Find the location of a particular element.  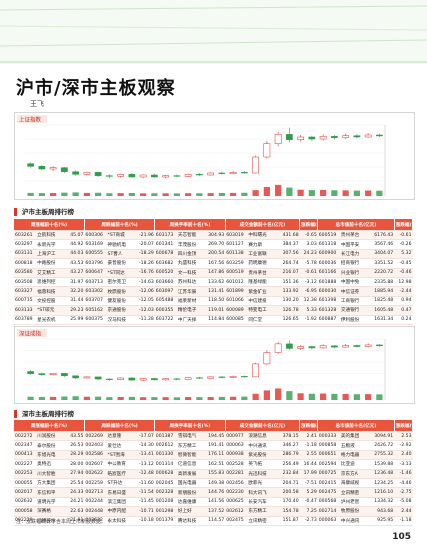

cell: 1825.48 is located at coordinates (381, 301).